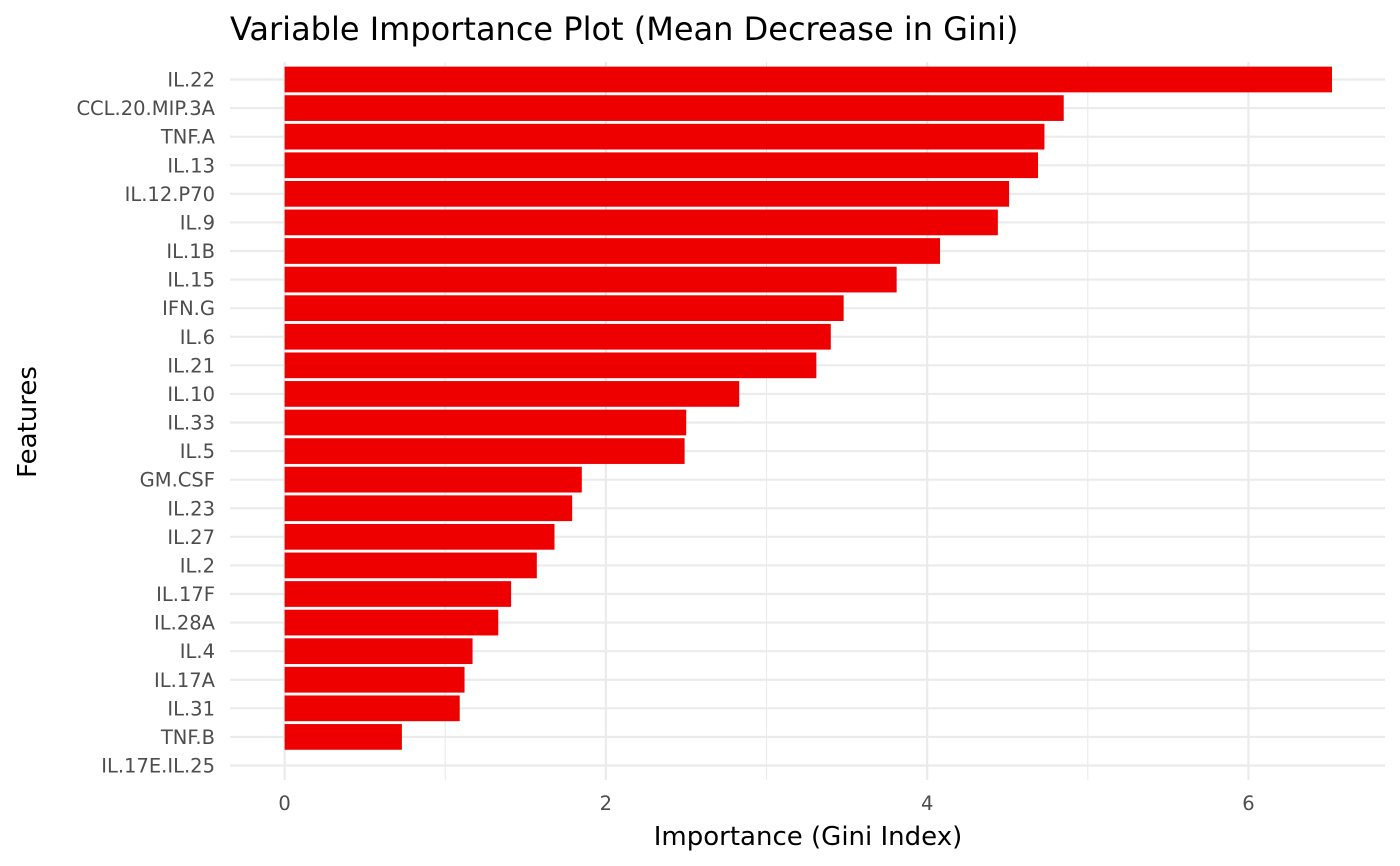 The height and width of the screenshot is (866, 1400). What do you see at coordinates (191, 394) in the screenshot?
I see `y-tick-label: IL.10` at bounding box center [191, 394].